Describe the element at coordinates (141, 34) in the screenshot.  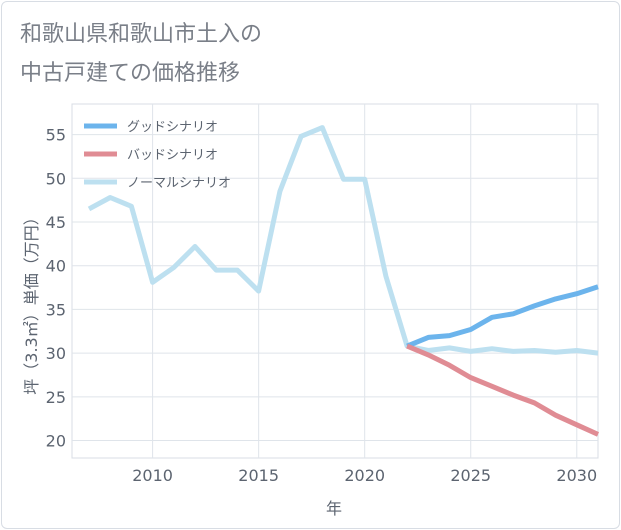
I see `chart-title-line-1: 和歌山県和歌山市土入の` at that location.